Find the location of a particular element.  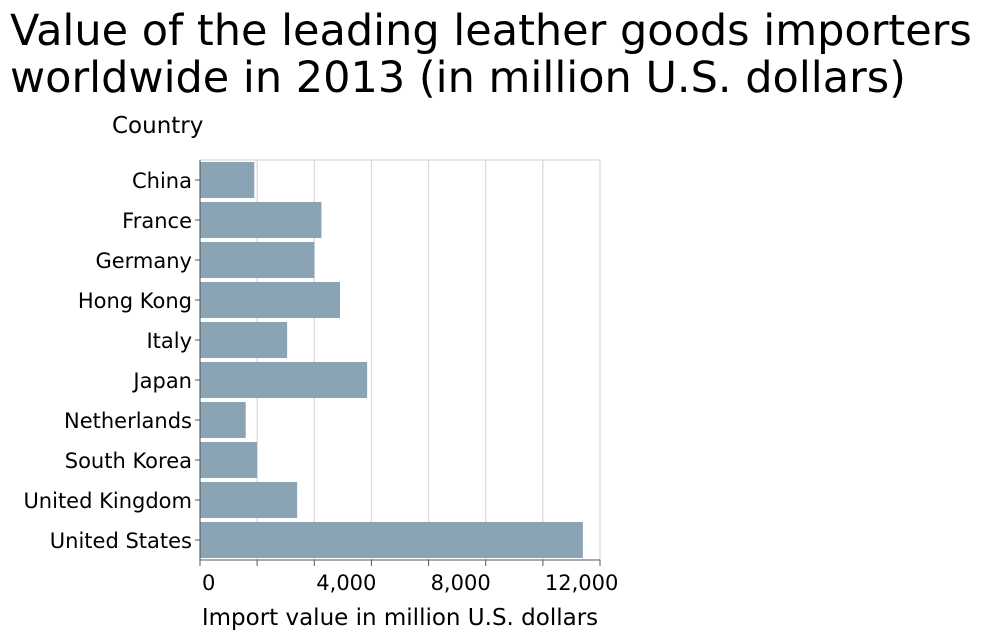

y-tick-label: Netherlands is located at coordinates (128, 421).